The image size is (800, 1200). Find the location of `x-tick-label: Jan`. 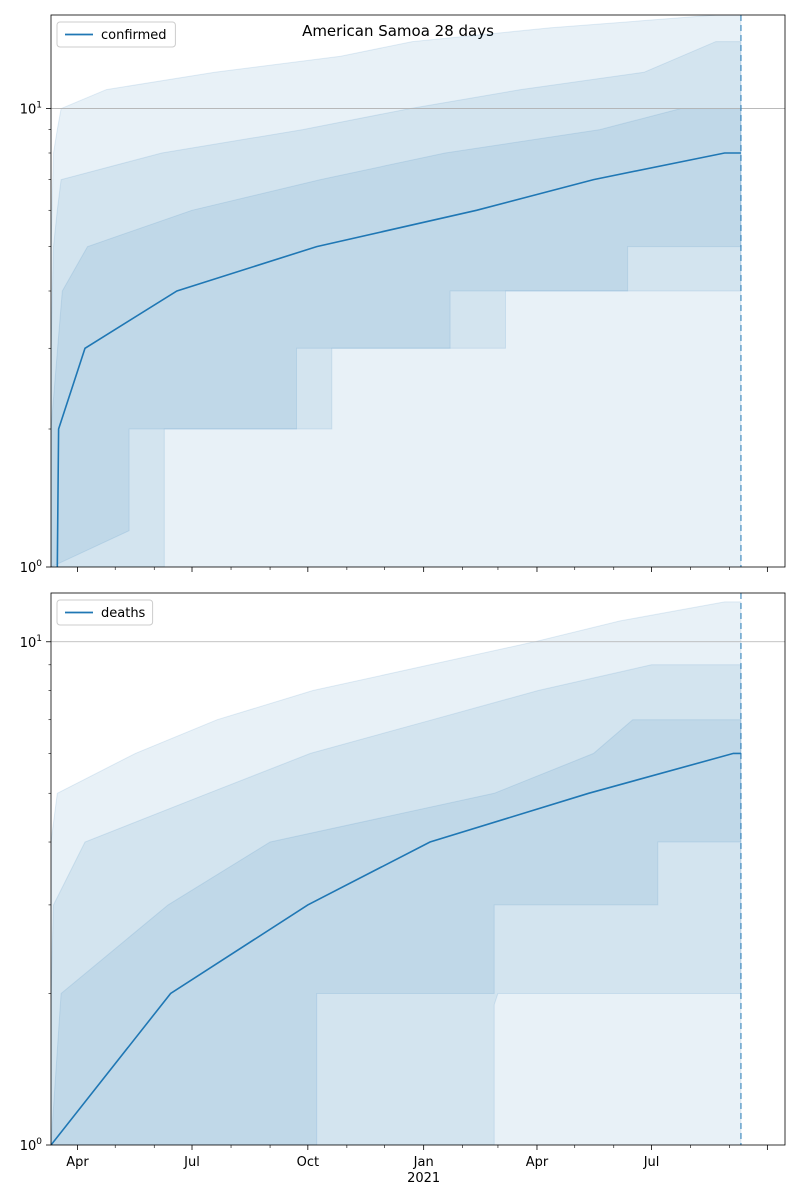

x-tick-label: Jan is located at coordinates (423, 1162).